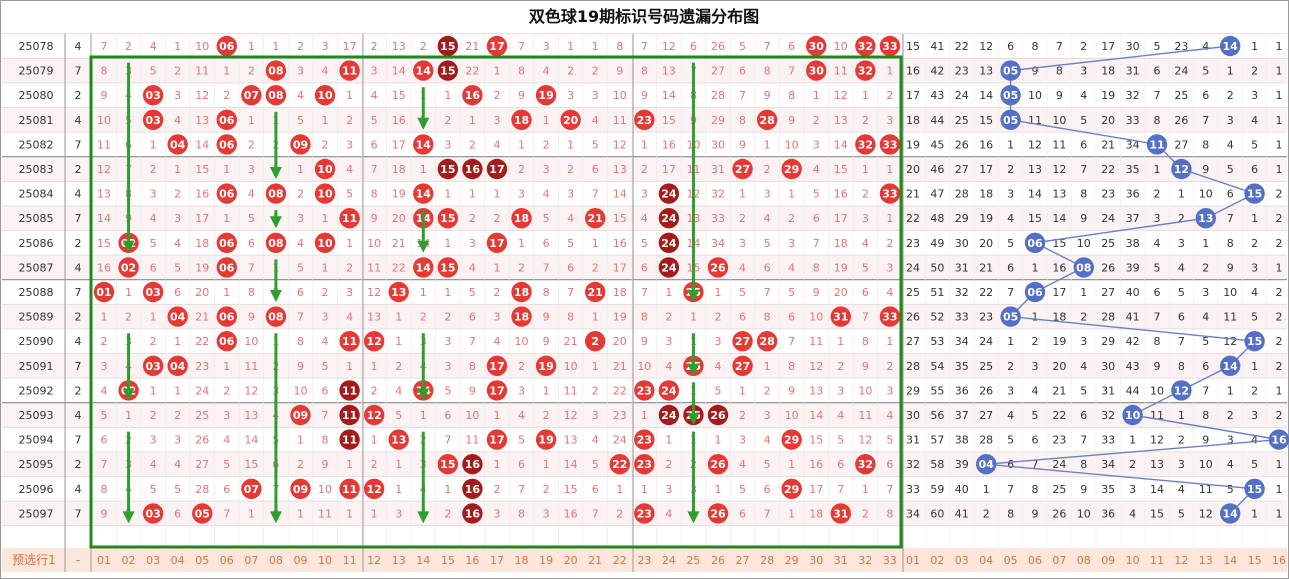 This screenshot has width=1289, height=579. Describe the element at coordinates (937, 169) in the screenshot. I see `blue-miss-value: 46` at that location.